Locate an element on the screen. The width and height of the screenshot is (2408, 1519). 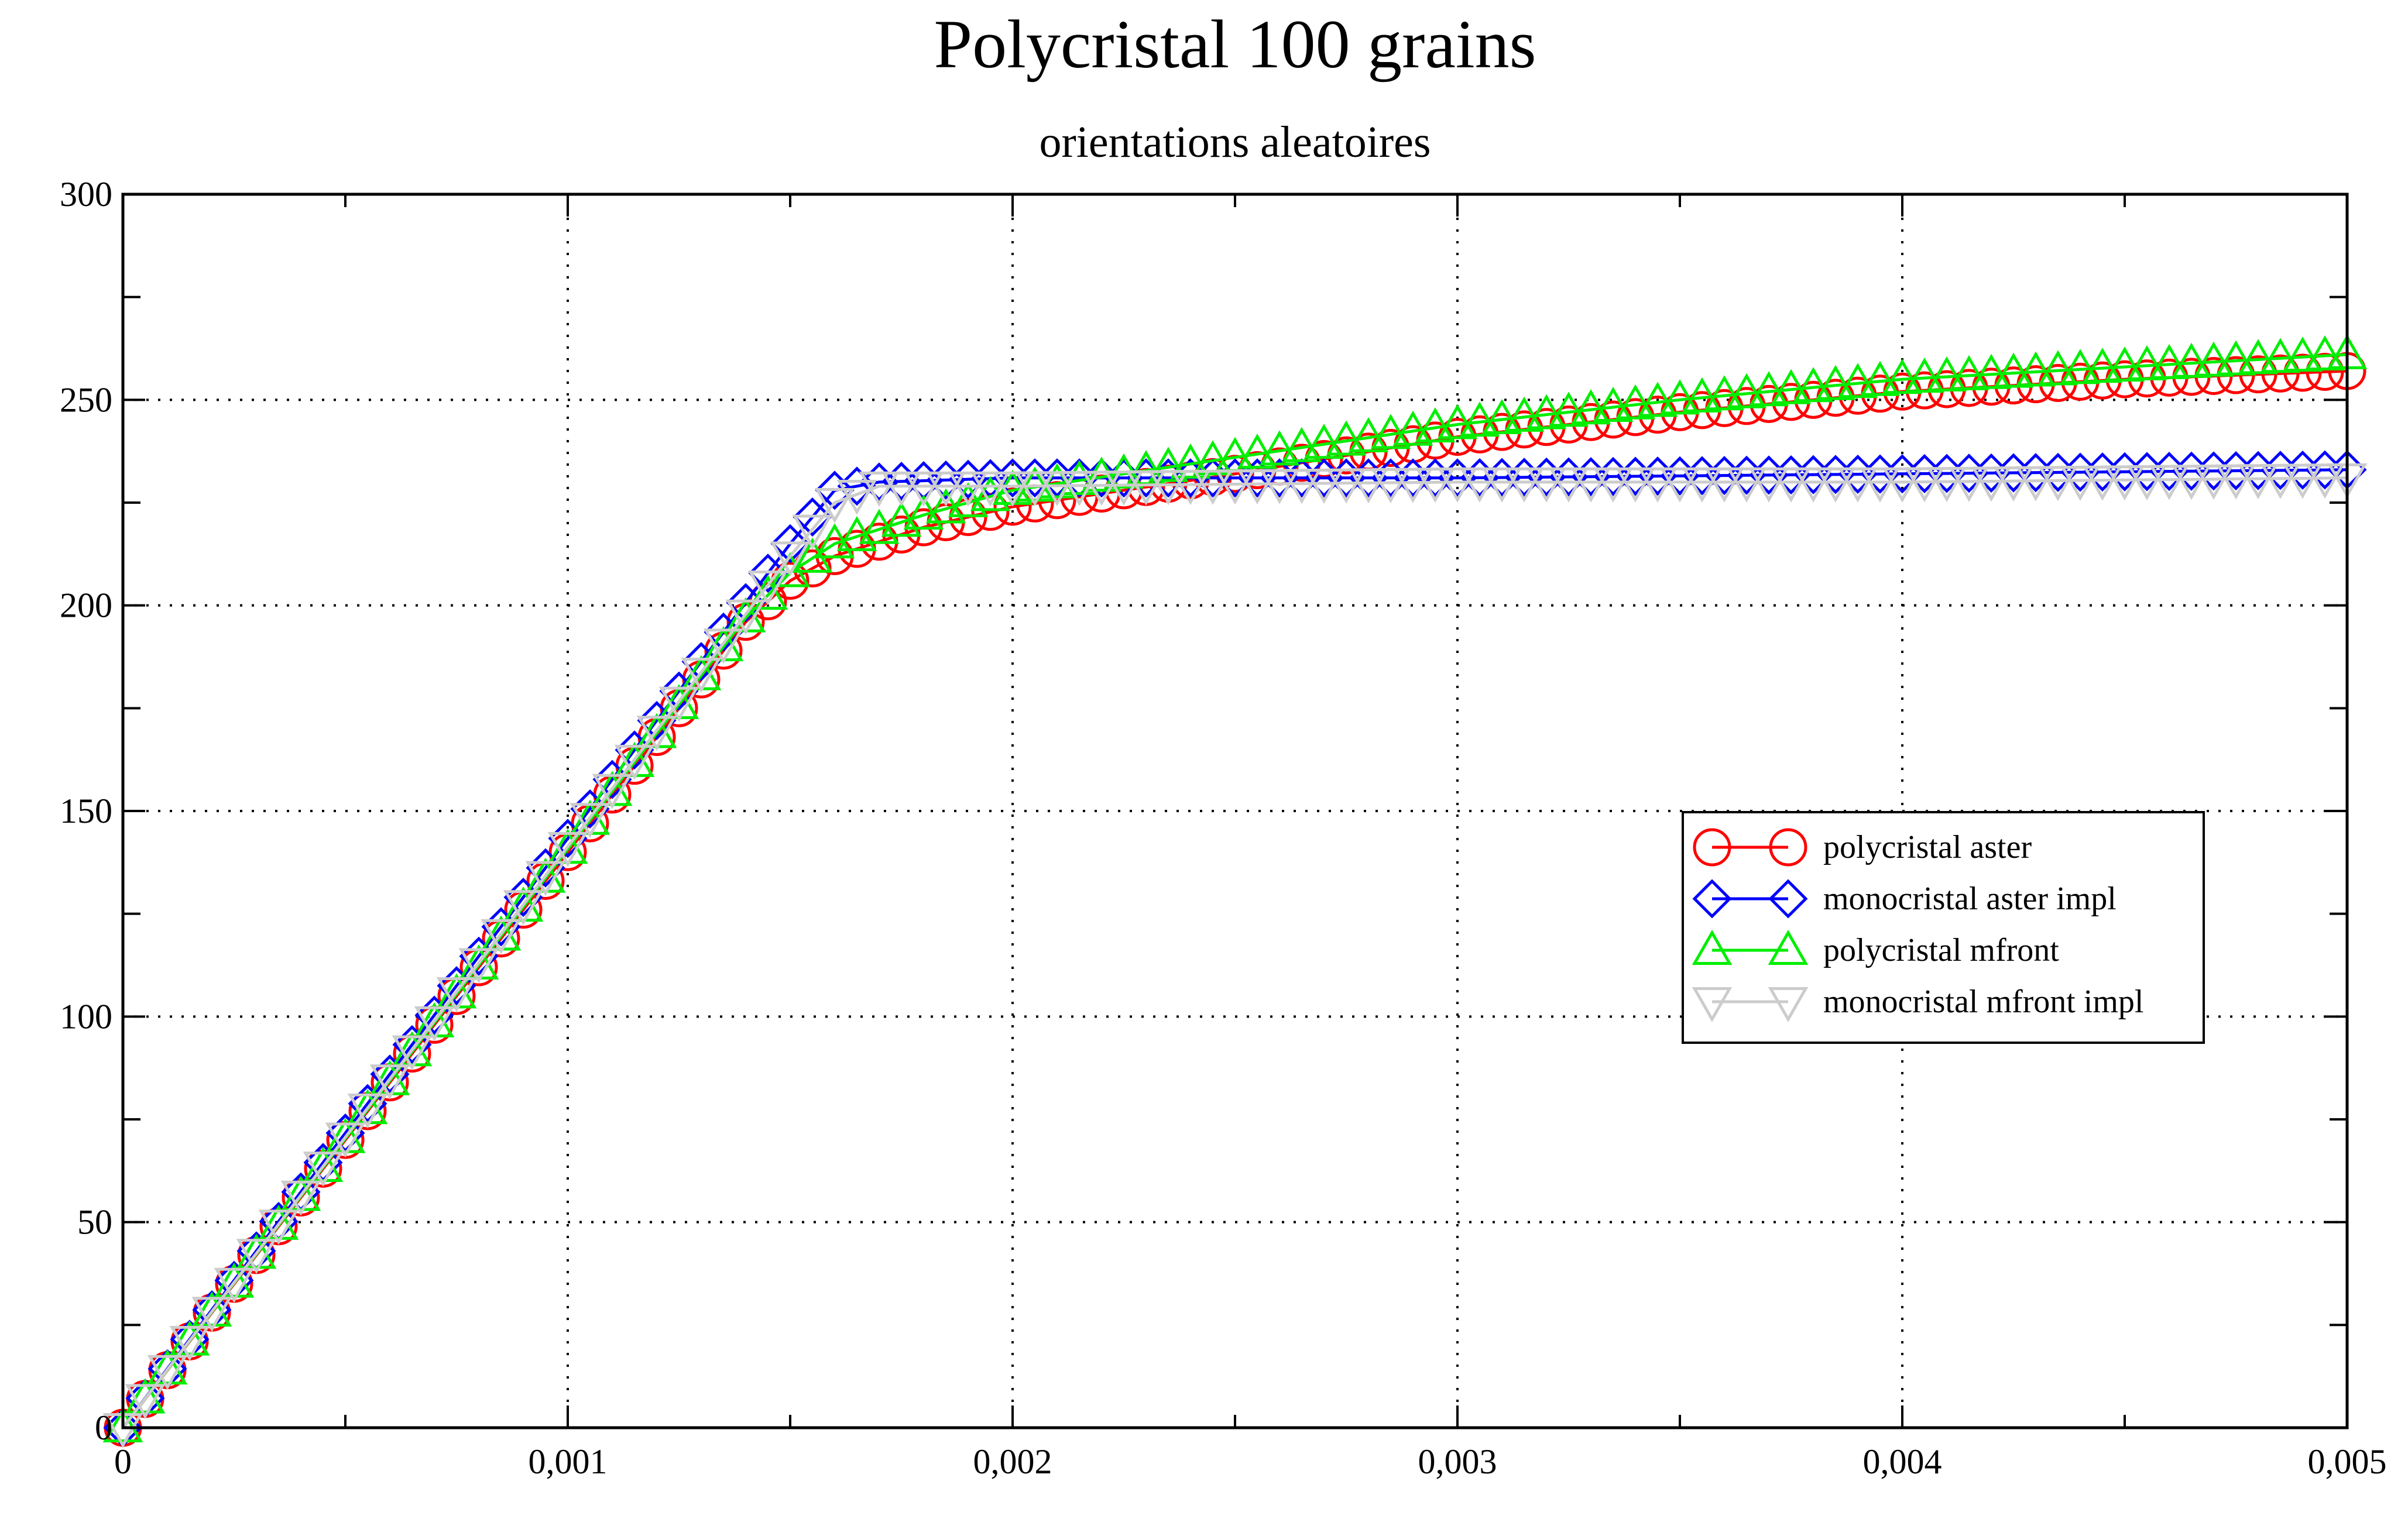
x-tick-label: 0,001 is located at coordinates (568, 1461).